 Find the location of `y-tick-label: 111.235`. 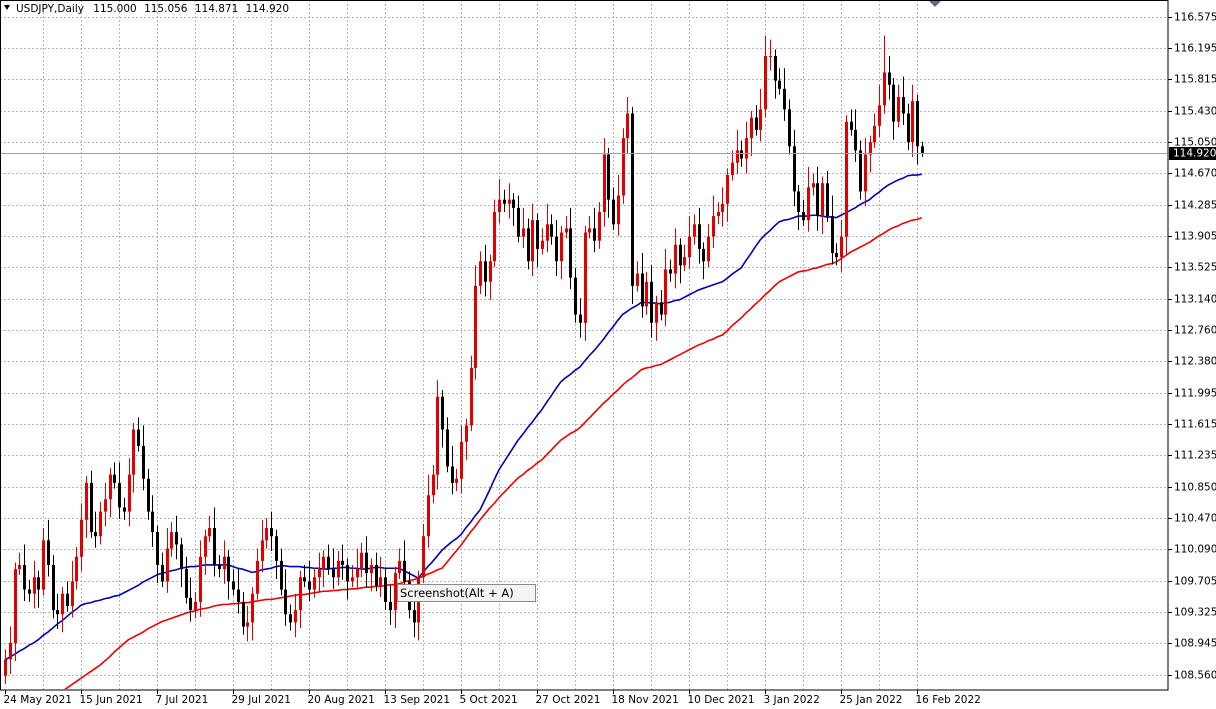

y-tick-label: 111.235 is located at coordinates (1195, 456).